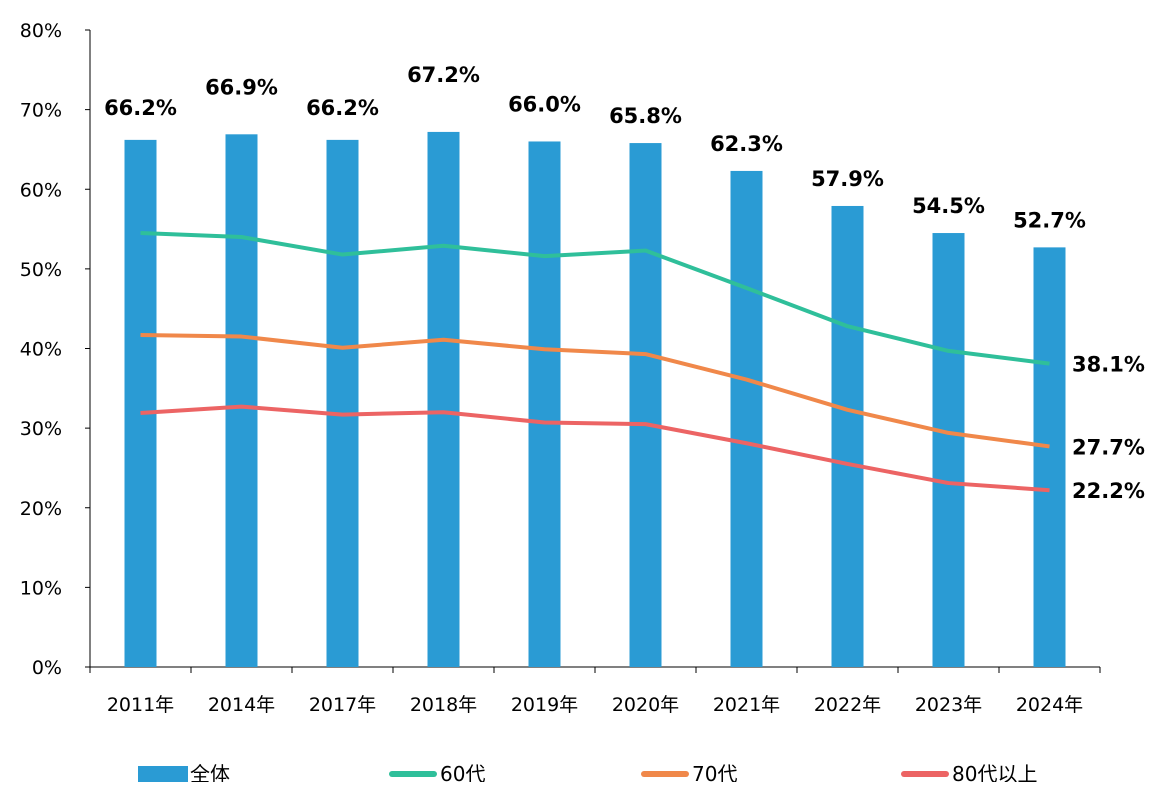  I want to click on x-tick-label: 2022年, so click(847, 705).